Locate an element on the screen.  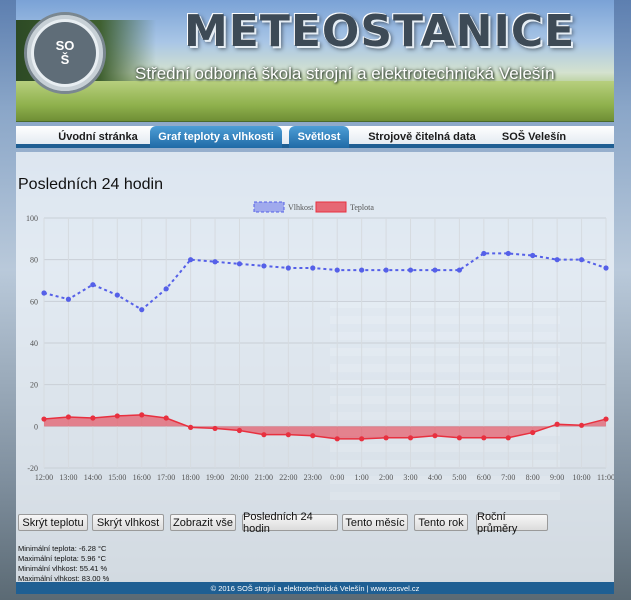
max-humidity-stat: Maximální vlhkost: 83.00 % is located at coordinates (64, 578).